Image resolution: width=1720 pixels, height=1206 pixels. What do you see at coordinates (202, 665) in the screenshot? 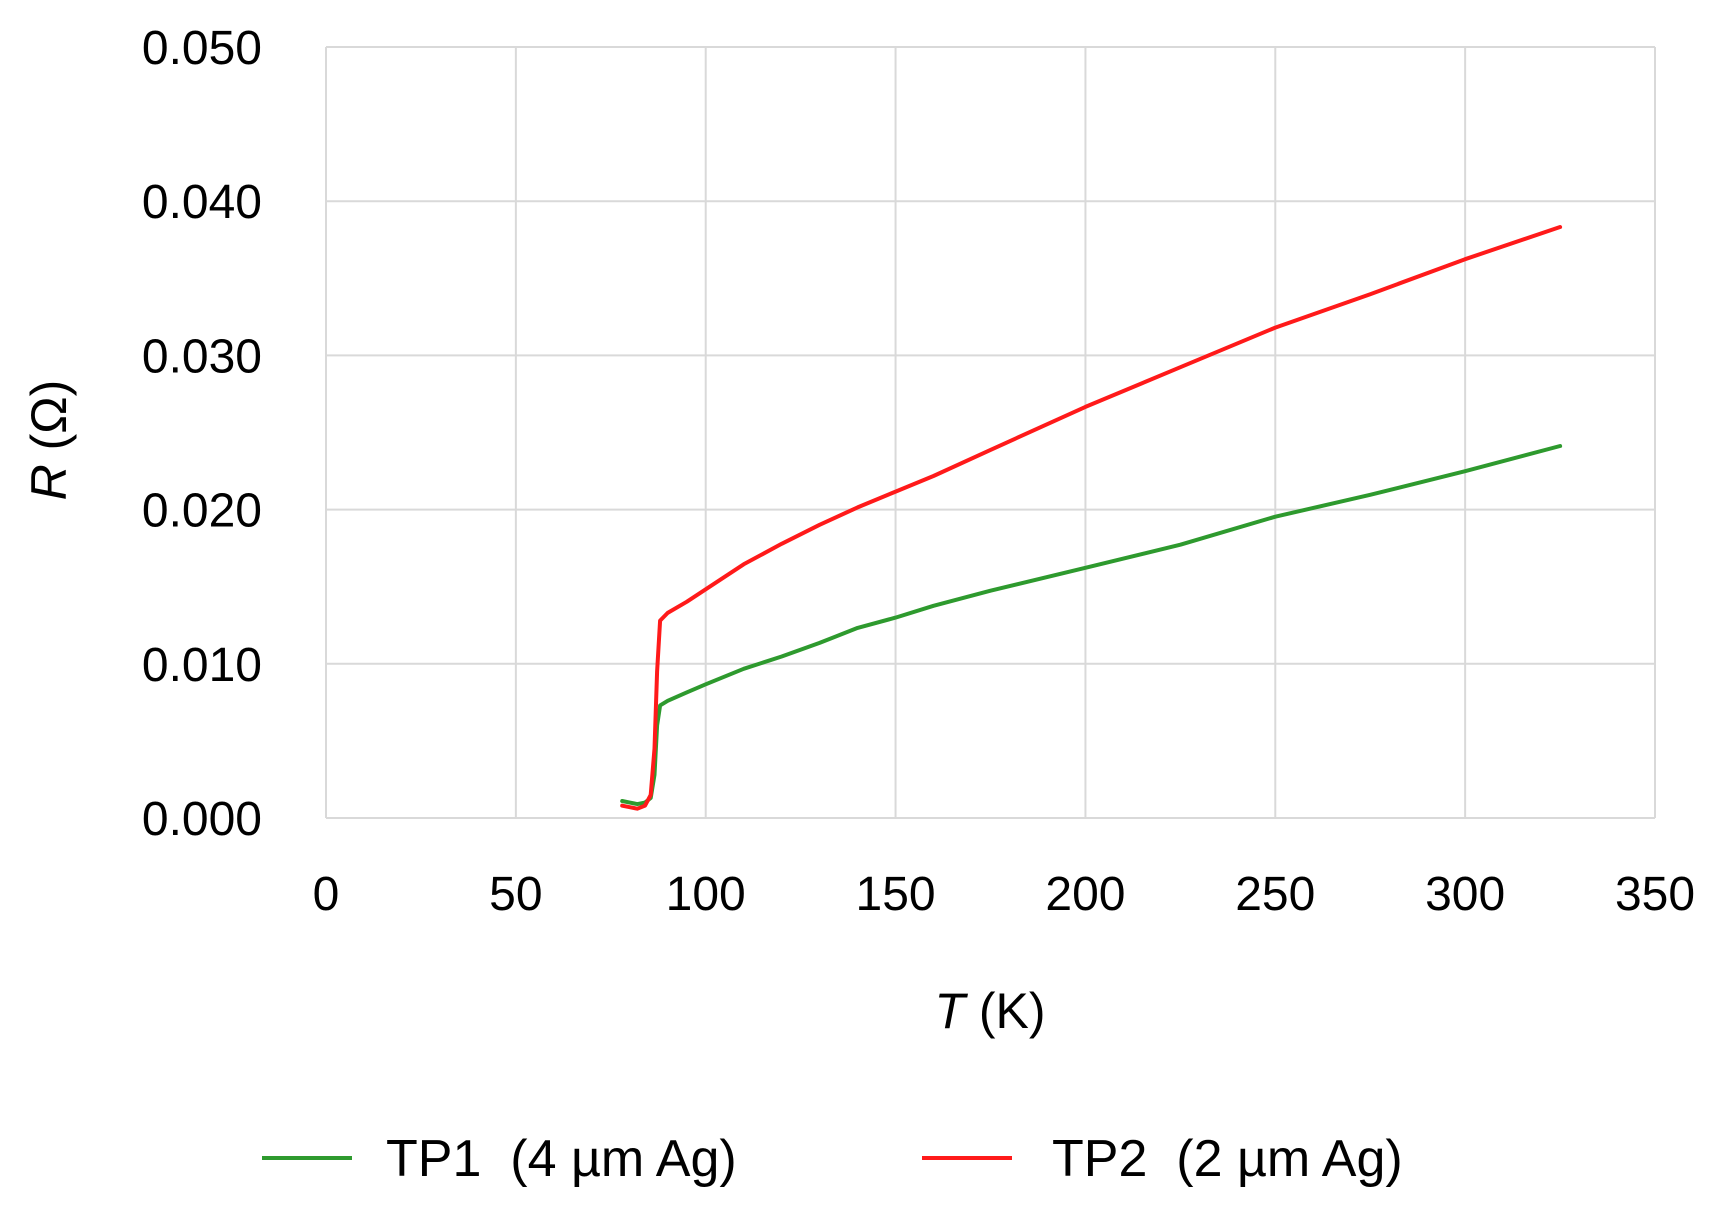
I see `y-tick-label: 0.010` at bounding box center [202, 665].